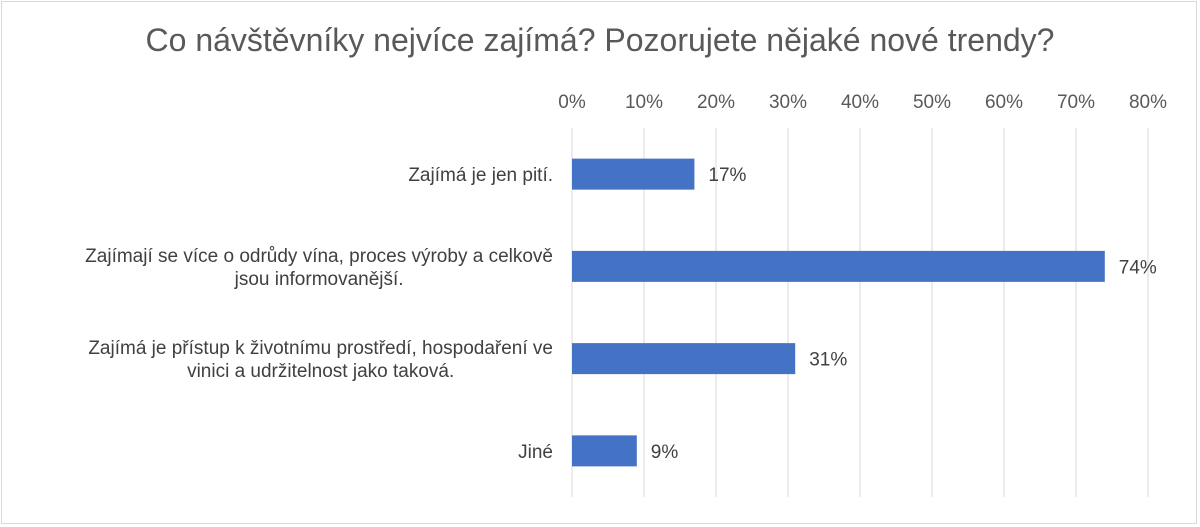 This screenshot has width=1200, height=527. What do you see at coordinates (1004, 102) in the screenshot?
I see `x-tick-label: 60%` at bounding box center [1004, 102].